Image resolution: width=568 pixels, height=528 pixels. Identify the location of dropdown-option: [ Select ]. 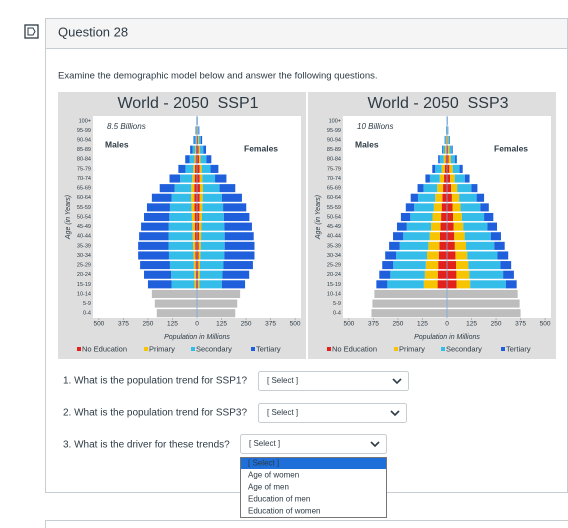
(263, 463).